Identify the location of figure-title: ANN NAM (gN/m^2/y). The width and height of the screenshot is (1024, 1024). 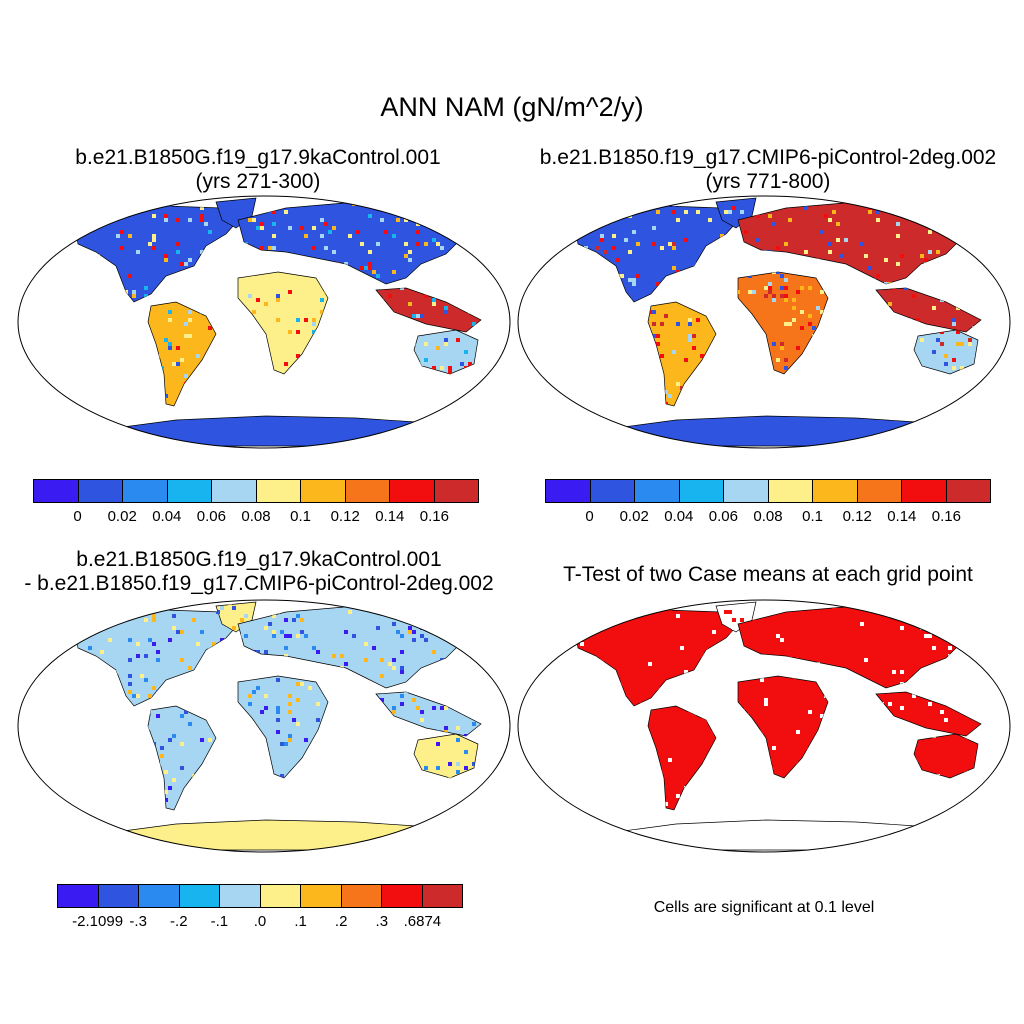
(512, 107).